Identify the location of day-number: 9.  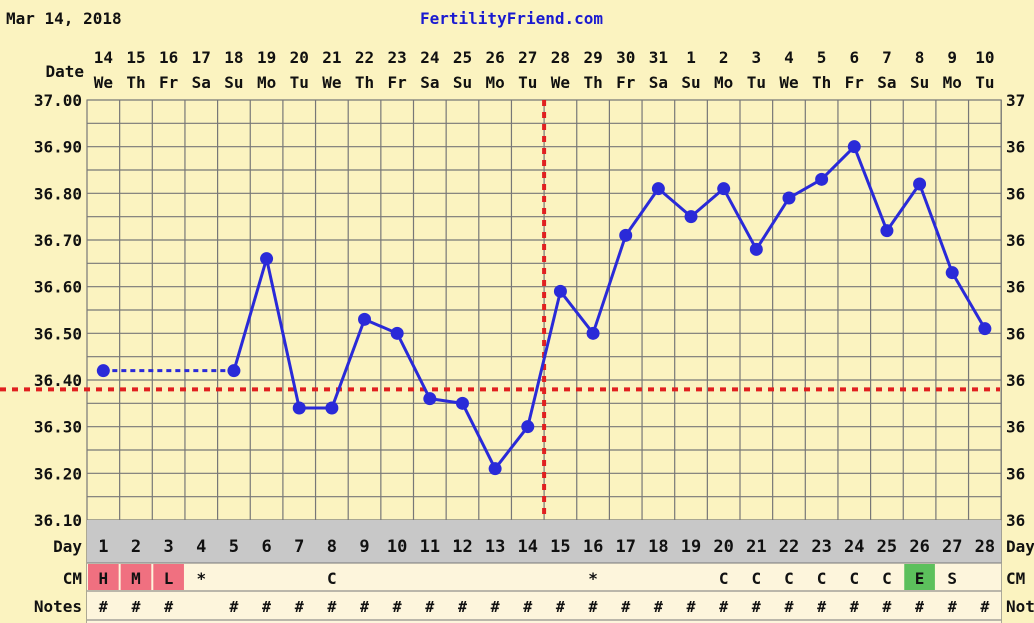
(364, 547).